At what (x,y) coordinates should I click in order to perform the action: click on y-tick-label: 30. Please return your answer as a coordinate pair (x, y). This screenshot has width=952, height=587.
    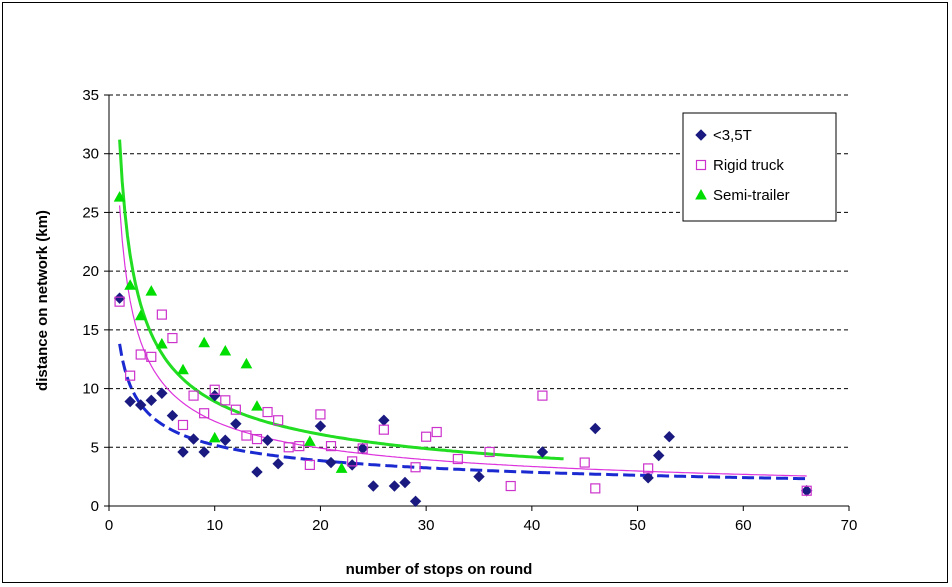
    Looking at the image, I should click on (90, 154).